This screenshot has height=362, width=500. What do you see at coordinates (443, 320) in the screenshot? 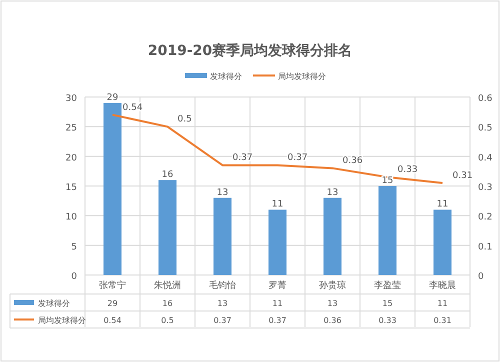
I see `data-label: 0.31` at bounding box center [443, 320].